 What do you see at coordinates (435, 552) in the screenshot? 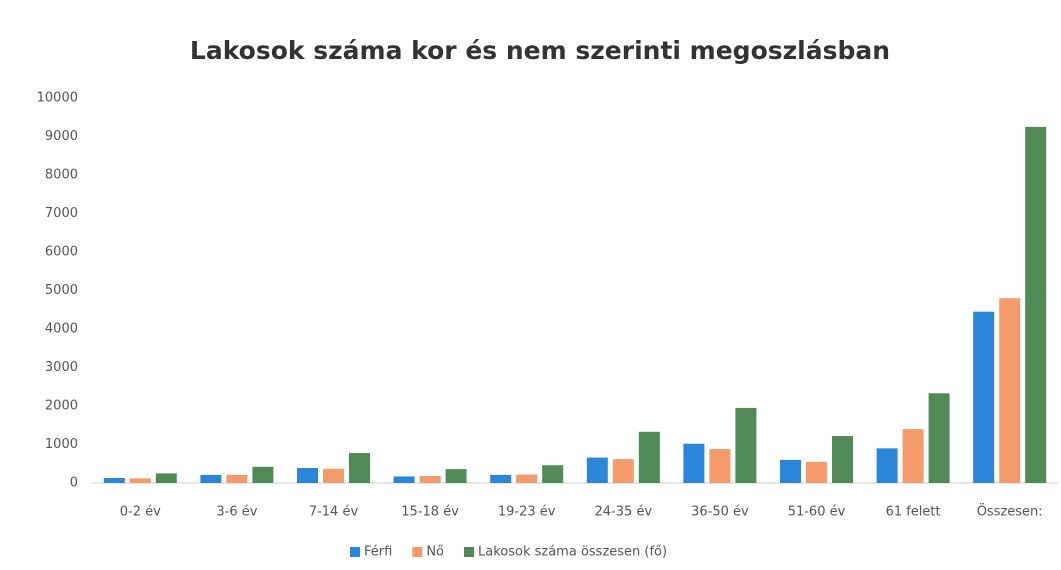
I see `legend-label: Nő` at bounding box center [435, 552].